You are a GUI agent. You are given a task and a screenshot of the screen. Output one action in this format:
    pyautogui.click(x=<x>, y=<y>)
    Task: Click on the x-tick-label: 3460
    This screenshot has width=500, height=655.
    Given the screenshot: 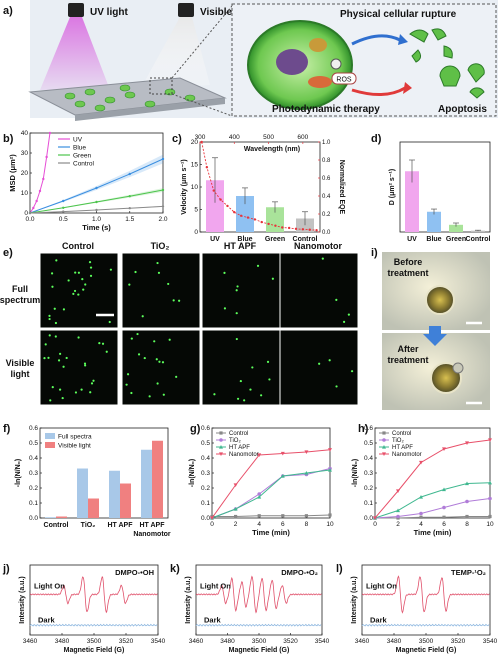 What is the action you would take?
    pyautogui.click(x=362, y=641)
    